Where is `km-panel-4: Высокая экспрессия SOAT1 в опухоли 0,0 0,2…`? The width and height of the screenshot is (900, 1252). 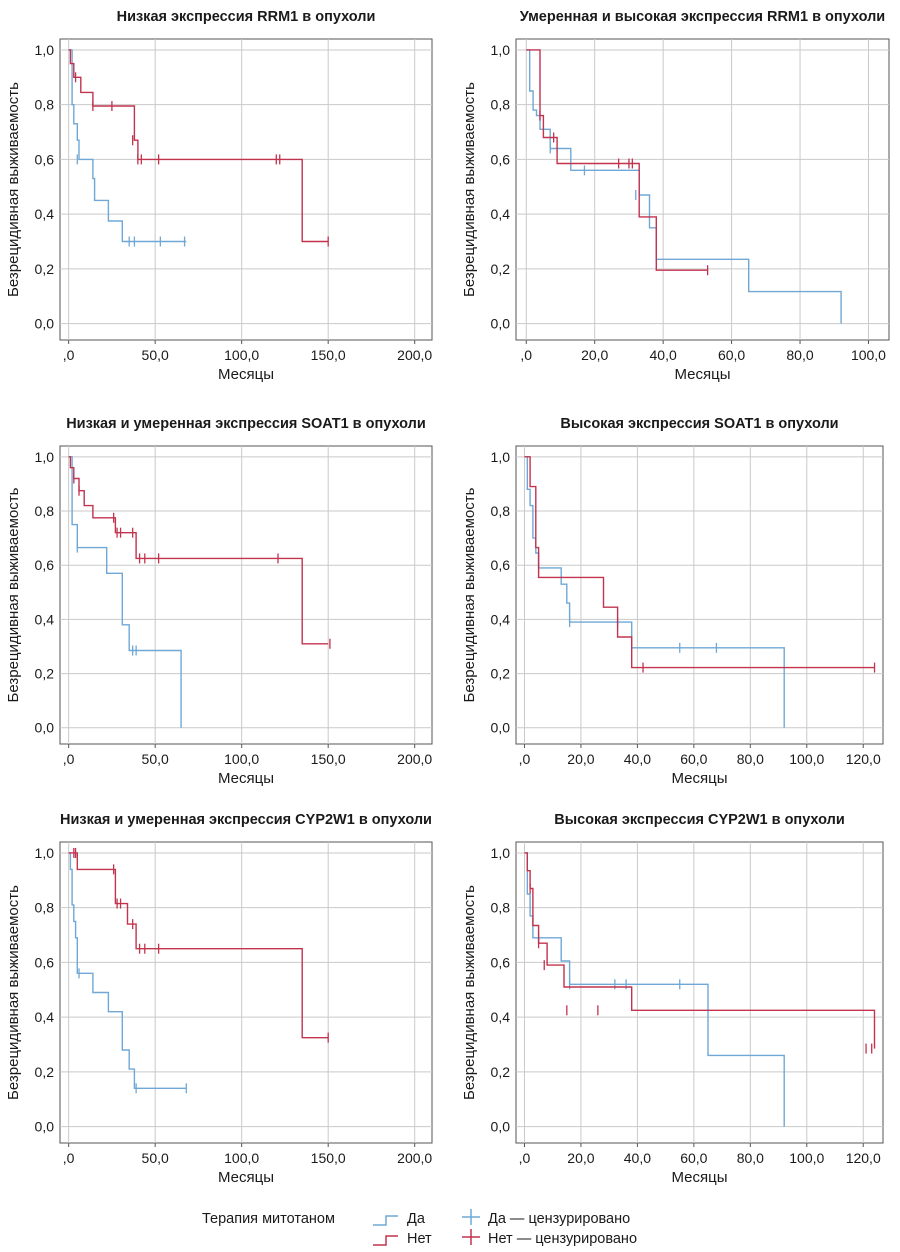
km-panel-4: Высокая экспрессия SOAT1 в опухоли 0,0 0,2… is located at coordinates (672, 601).